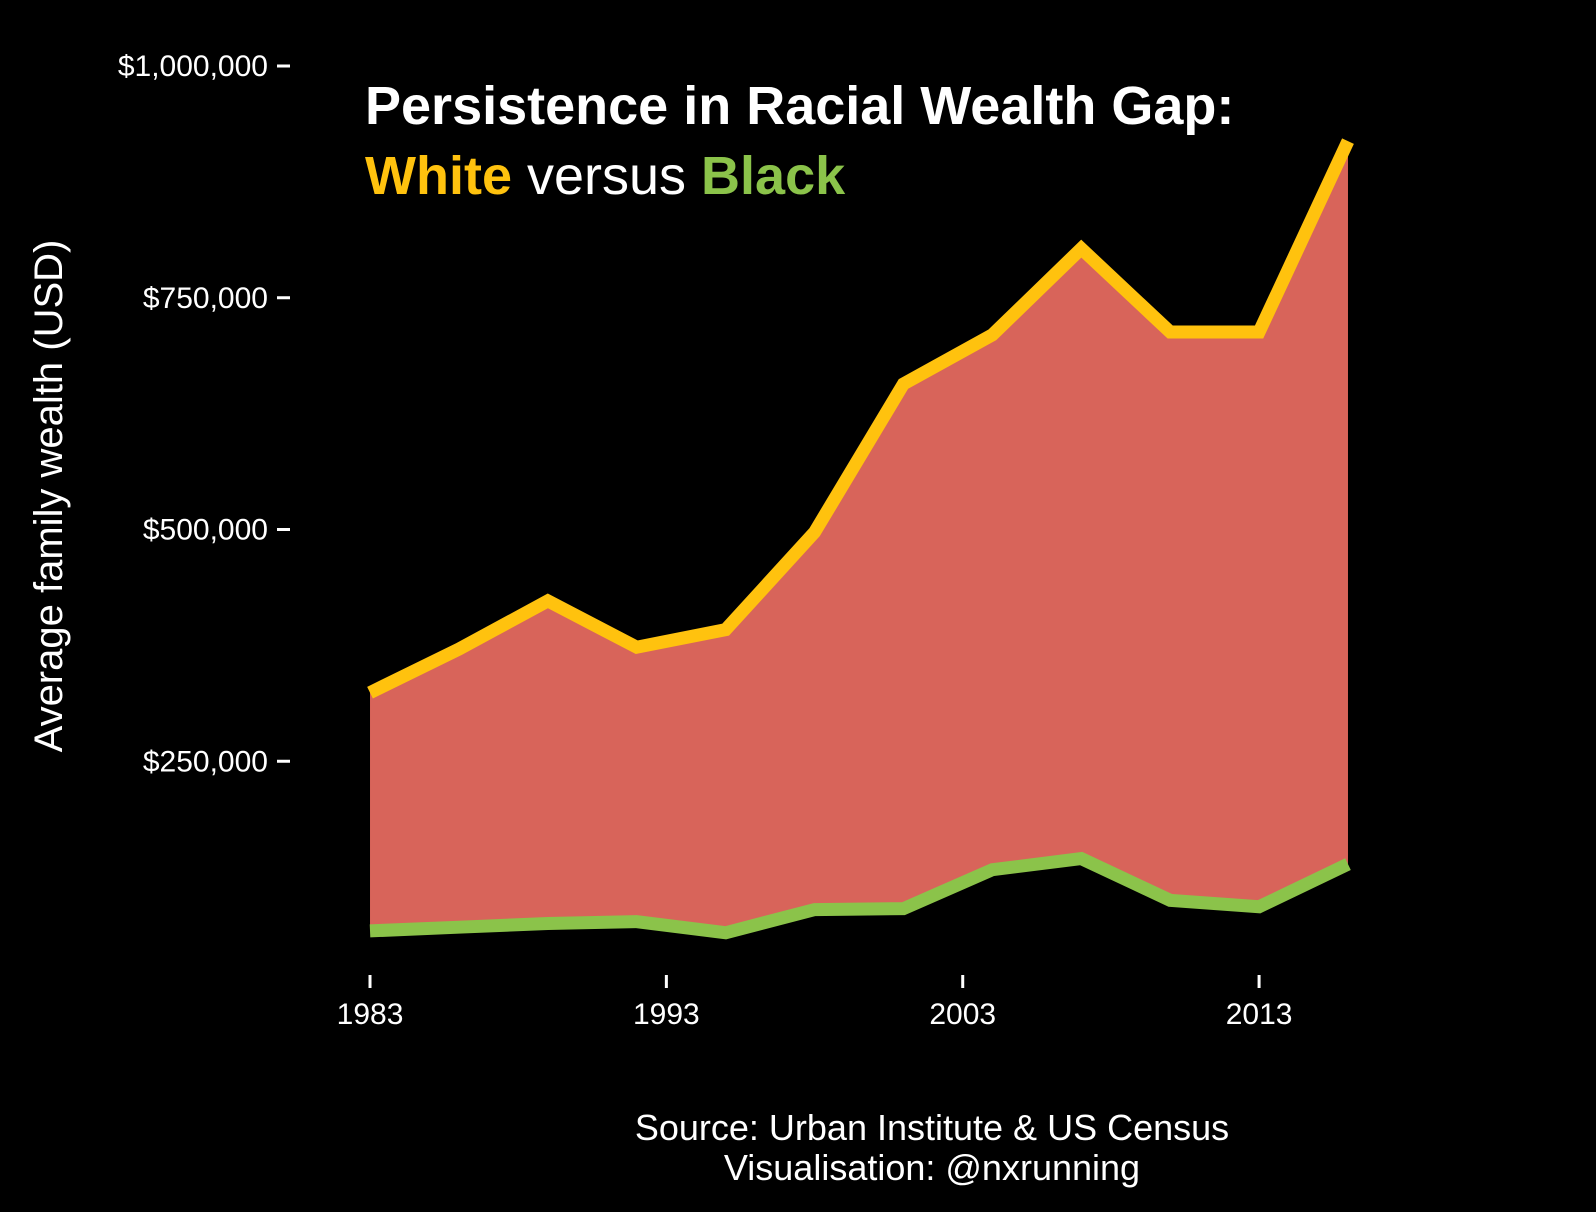 This screenshot has height=1212, width=1596. I want to click on chart-subtitle: White versus Black, so click(605, 176).